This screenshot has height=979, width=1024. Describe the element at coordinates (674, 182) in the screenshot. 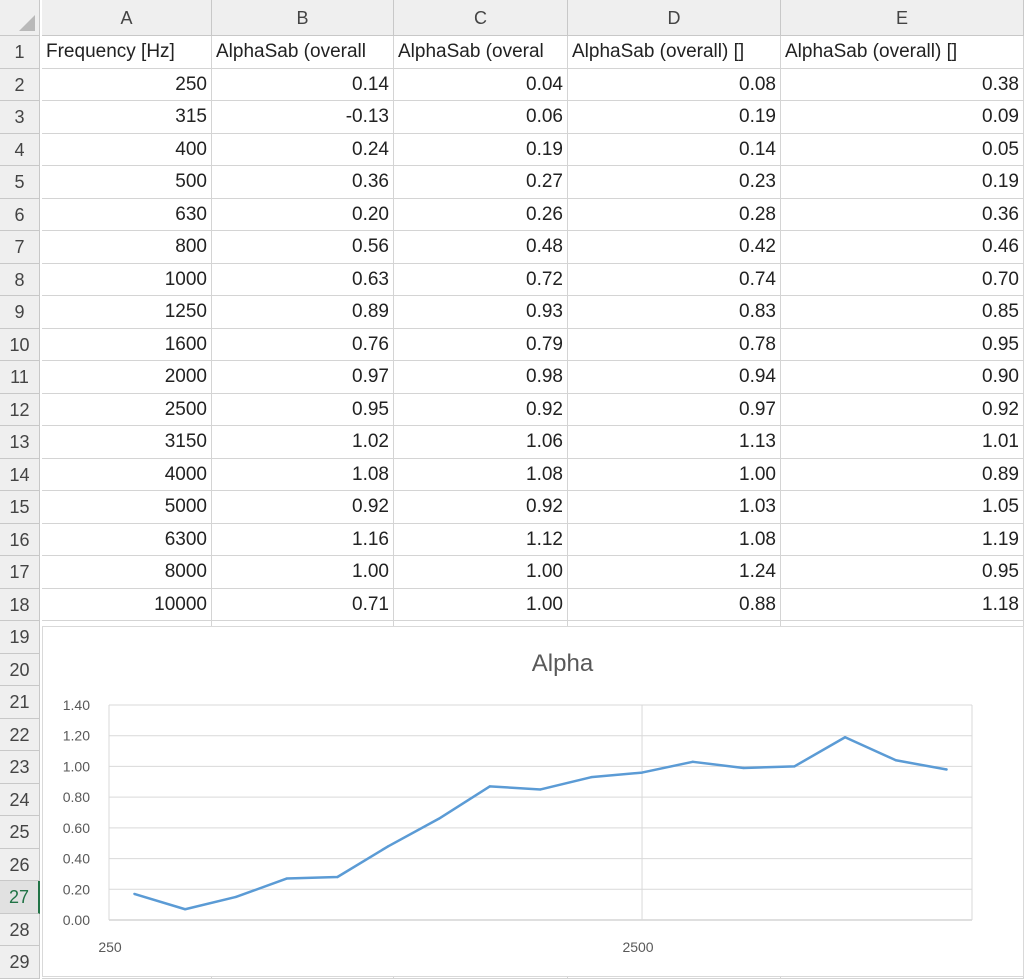

I see `data-cell: 0.23` at that location.